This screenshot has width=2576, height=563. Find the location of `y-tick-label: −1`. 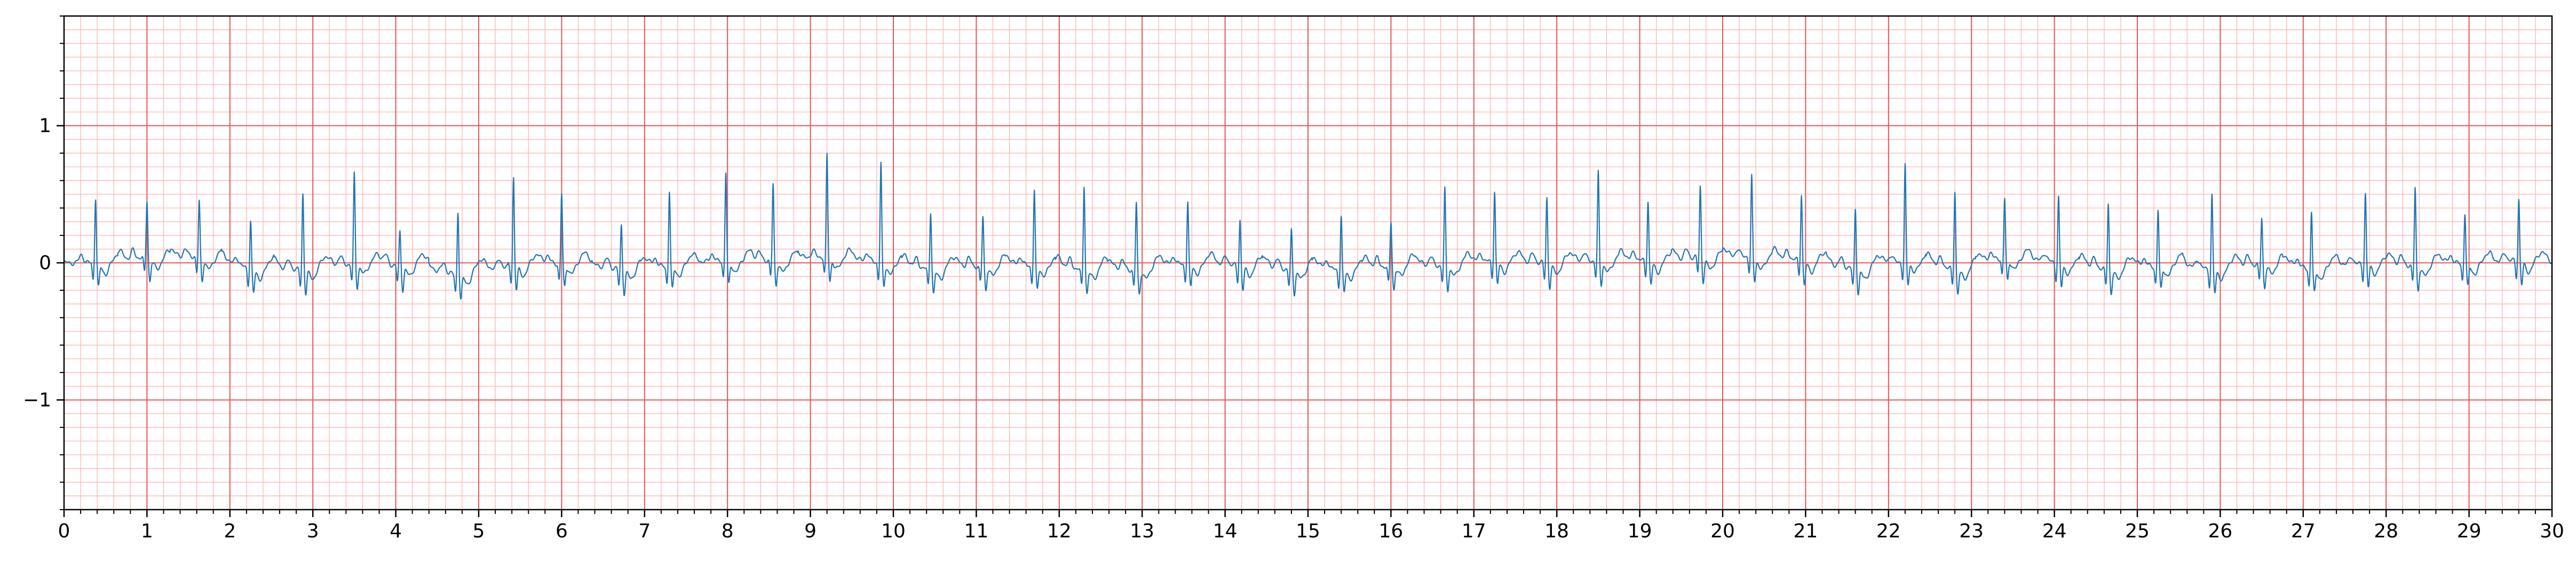

y-tick-label: −1 is located at coordinates (37, 400).